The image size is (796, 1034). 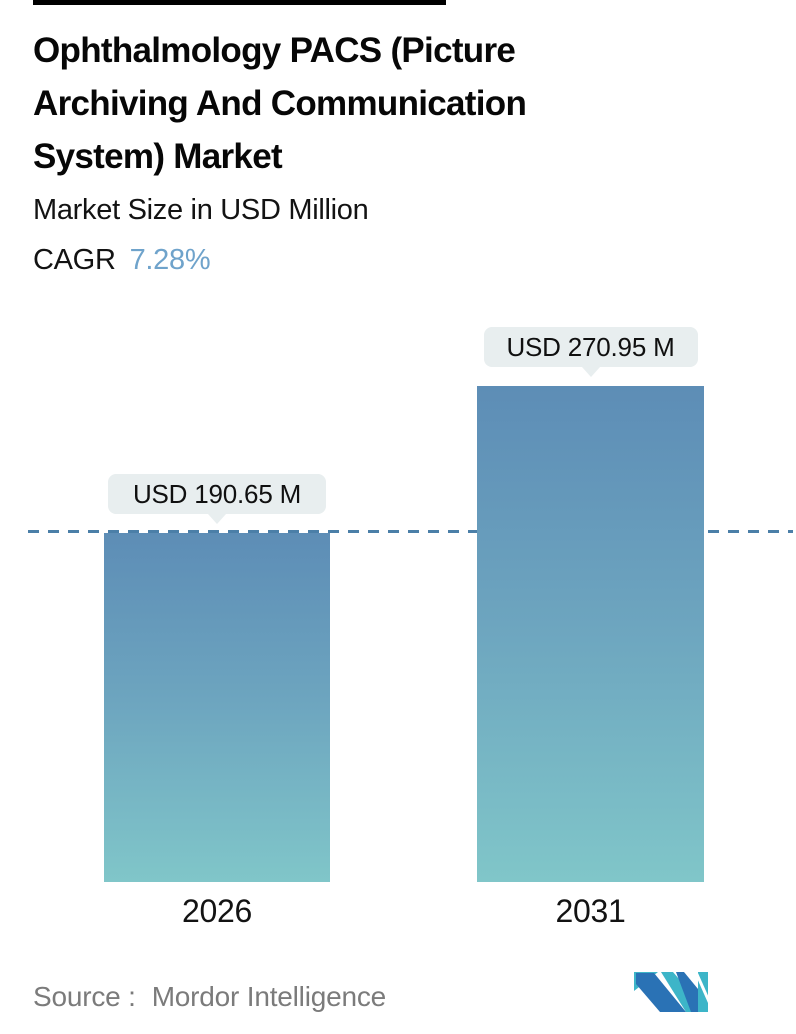 I want to click on chart-title-line-2: Archiving And Communication, so click(x=280, y=103).